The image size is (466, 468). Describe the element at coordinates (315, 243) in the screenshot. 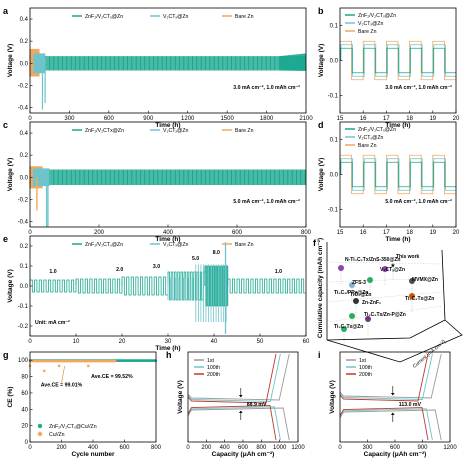

I see `panel-f-label: f` at that location.